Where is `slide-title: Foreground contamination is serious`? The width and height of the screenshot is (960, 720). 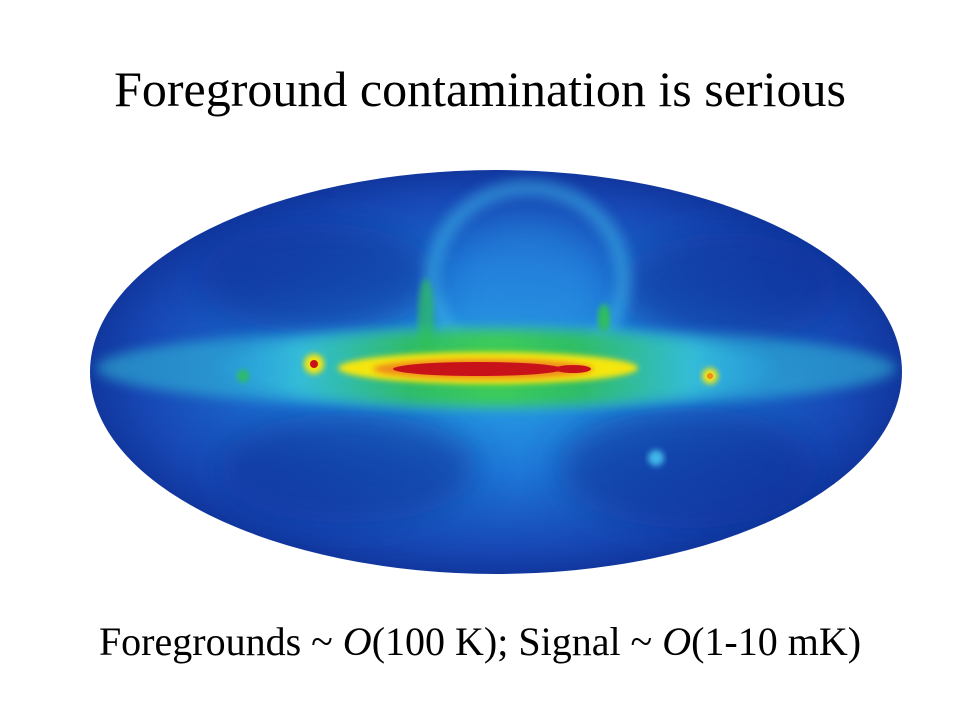 slide-title: Foreground contamination is serious is located at coordinates (480, 89).